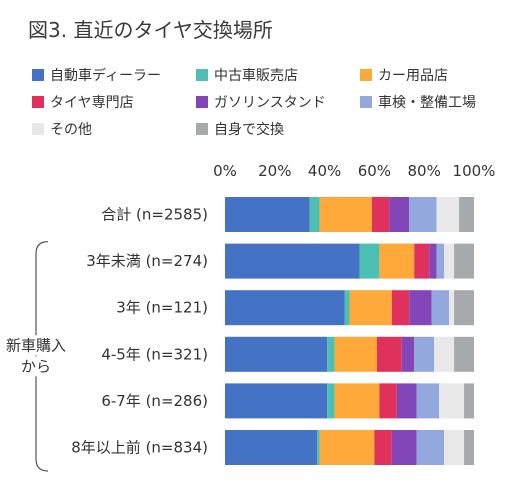  I want to click on category-label: 3年 (n=121), so click(162, 308).